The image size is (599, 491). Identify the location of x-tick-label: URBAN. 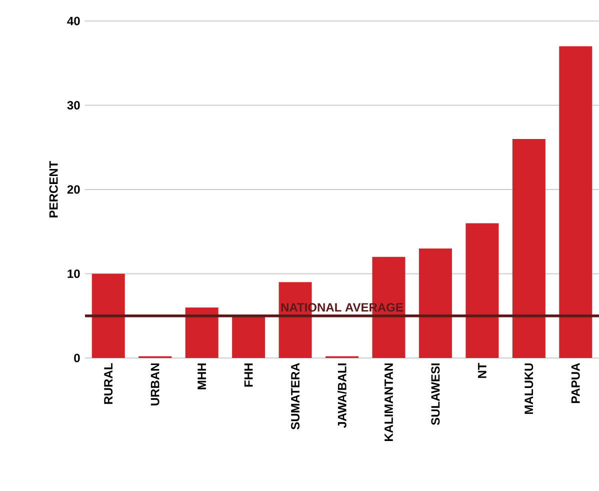
(155, 385).